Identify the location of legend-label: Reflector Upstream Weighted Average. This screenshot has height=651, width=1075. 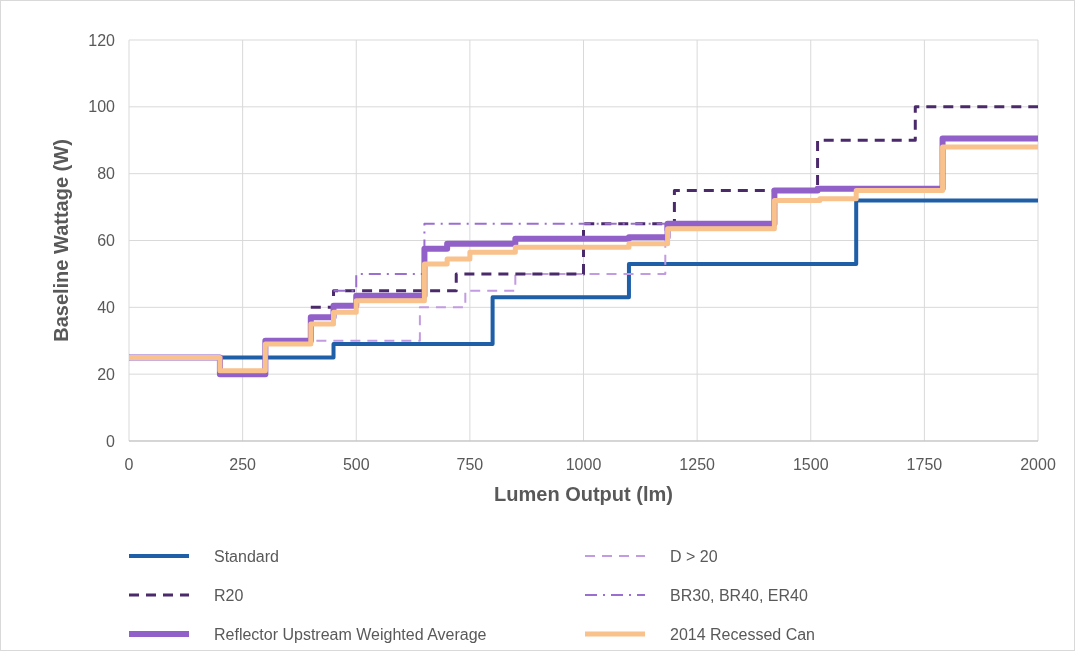
(350, 634).